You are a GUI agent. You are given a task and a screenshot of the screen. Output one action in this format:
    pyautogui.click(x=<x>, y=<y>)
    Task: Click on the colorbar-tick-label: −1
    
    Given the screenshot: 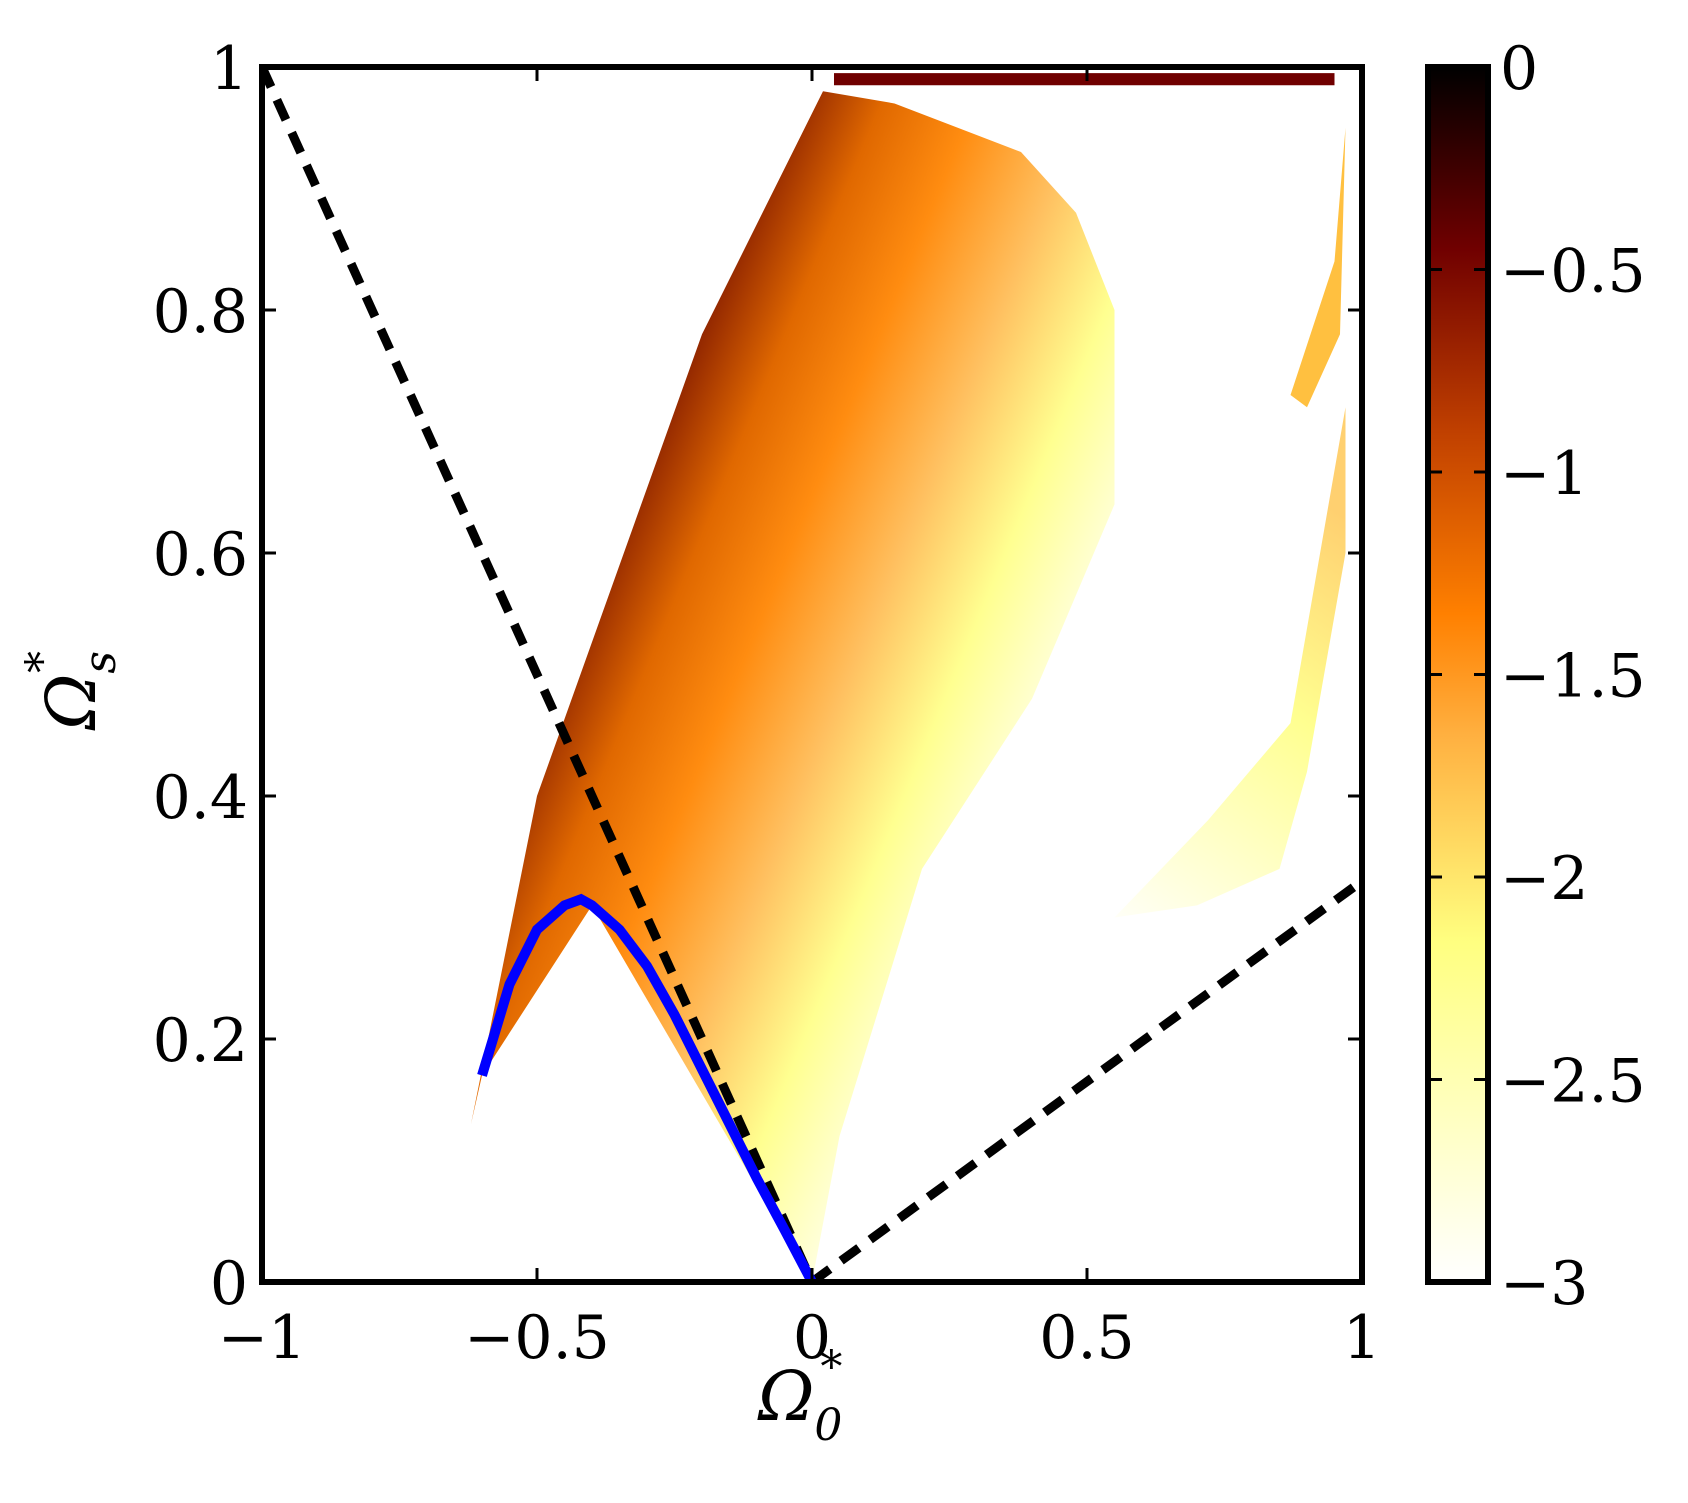 What is the action you would take?
    pyautogui.click(x=1544, y=474)
    